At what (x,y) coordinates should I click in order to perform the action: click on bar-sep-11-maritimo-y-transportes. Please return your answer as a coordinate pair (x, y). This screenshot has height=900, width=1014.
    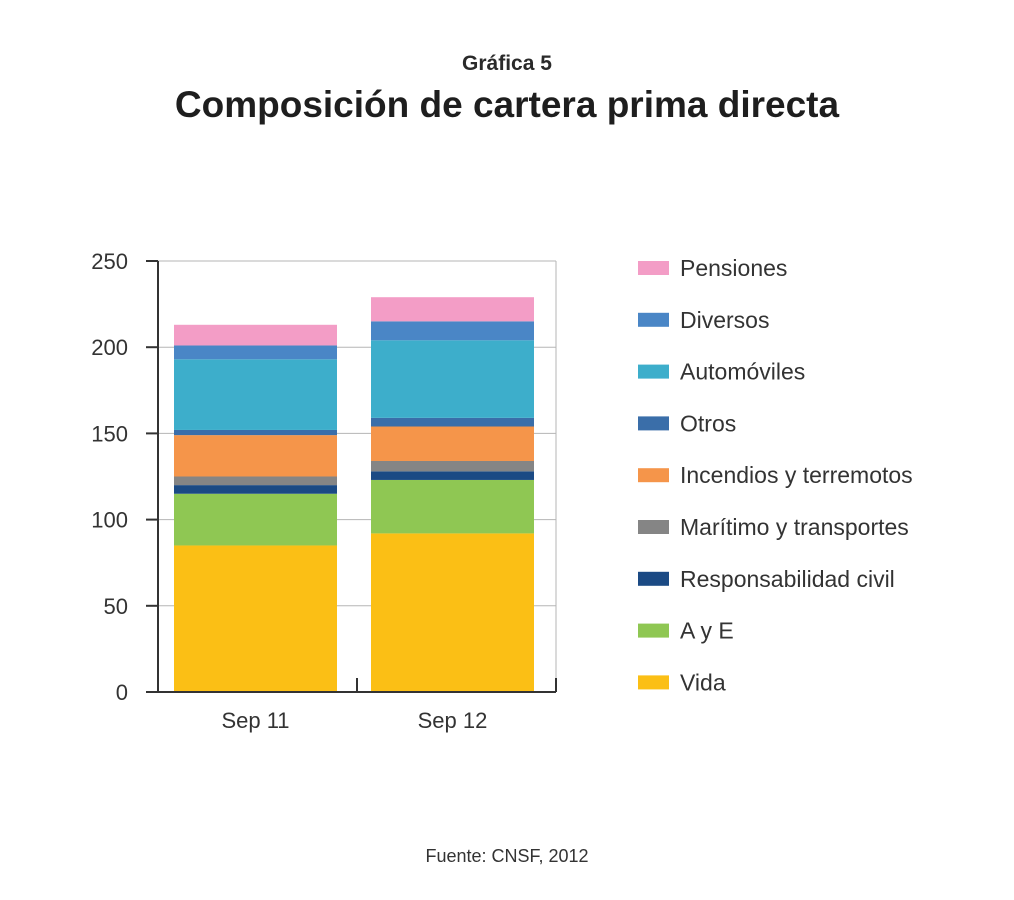
    Looking at the image, I should click on (255, 481).